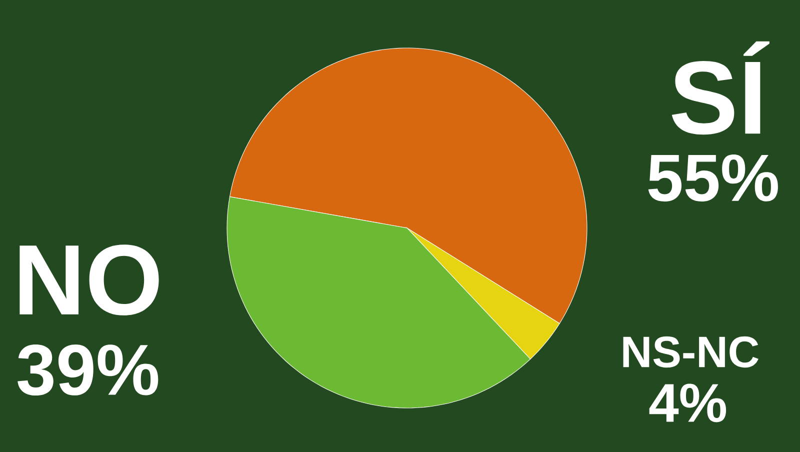  Describe the element at coordinates (713, 178) in the screenshot. I see `data-label: 55%` at that location.